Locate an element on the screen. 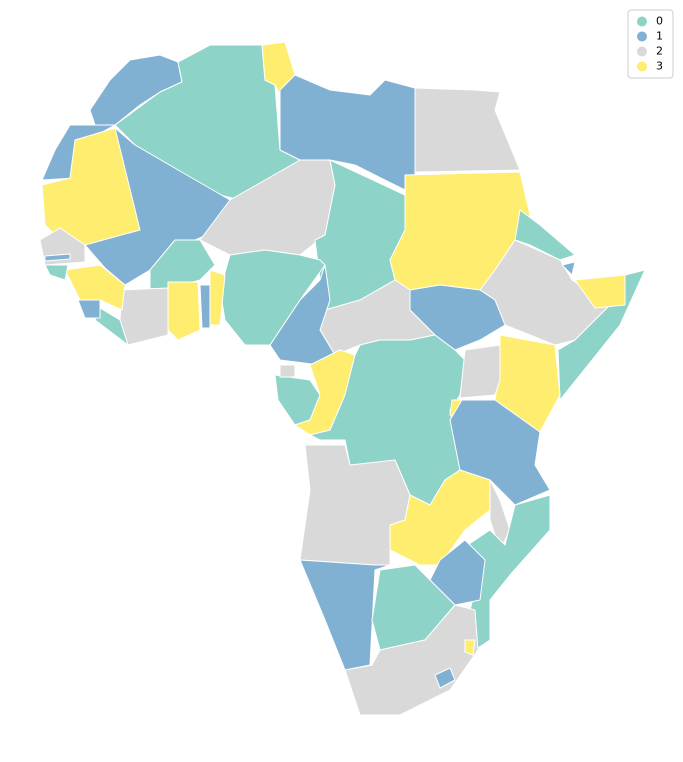 This screenshot has width=683, height=762. legend-box is located at coordinates (650, 44).